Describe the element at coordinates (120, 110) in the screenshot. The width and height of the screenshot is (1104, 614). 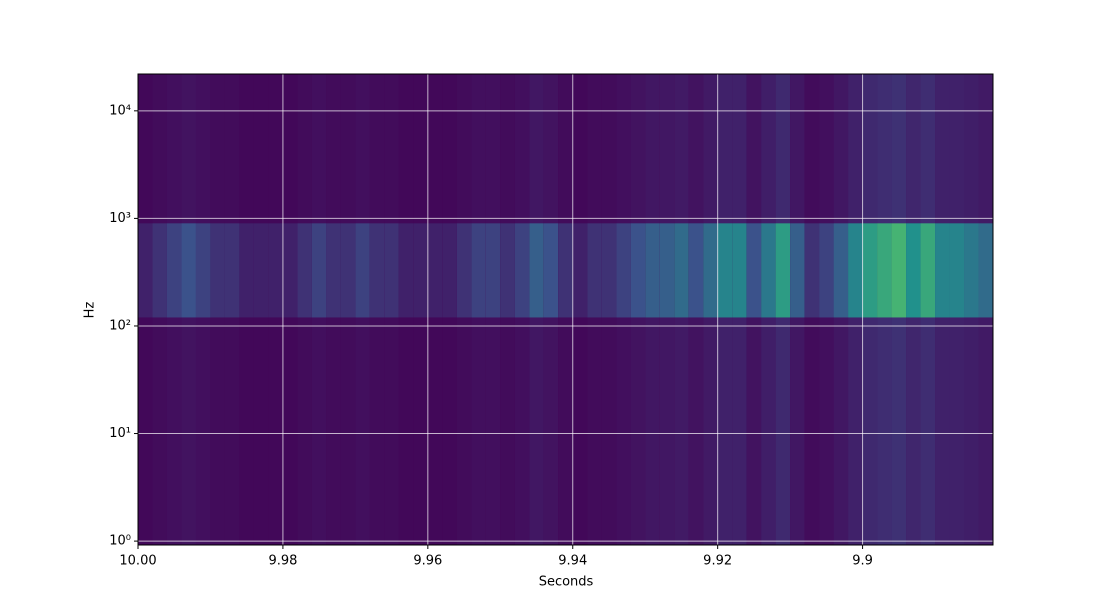
I see `y-tick-label: 10⁴` at that location.